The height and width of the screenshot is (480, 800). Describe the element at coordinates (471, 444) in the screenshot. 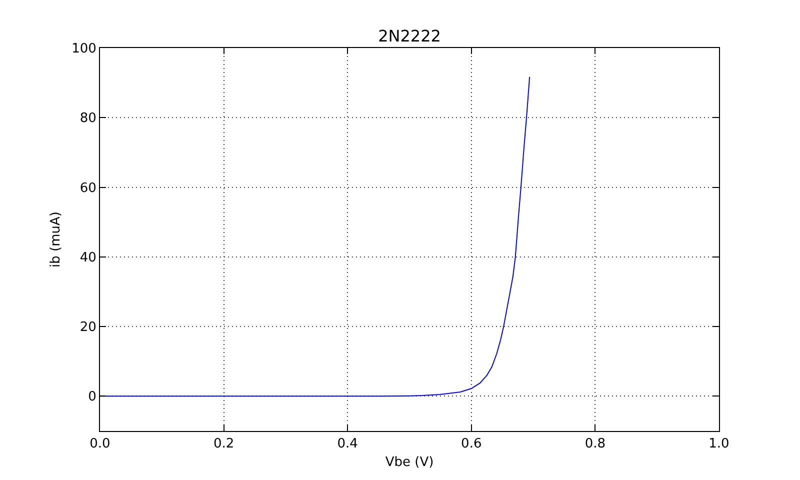

I see `x-tick-label: 0.6` at that location.